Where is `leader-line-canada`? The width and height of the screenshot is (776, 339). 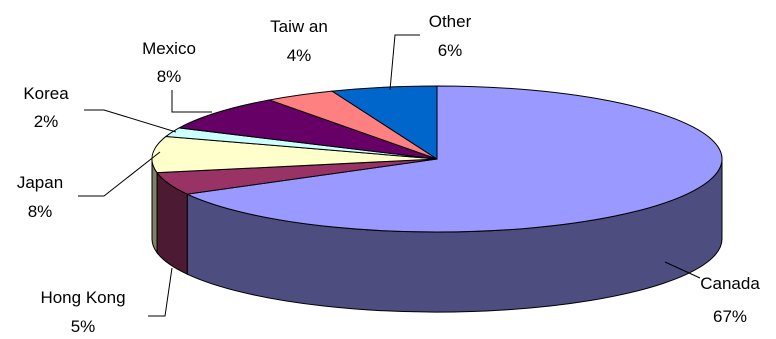 leader-line-canada is located at coordinates (682, 270).